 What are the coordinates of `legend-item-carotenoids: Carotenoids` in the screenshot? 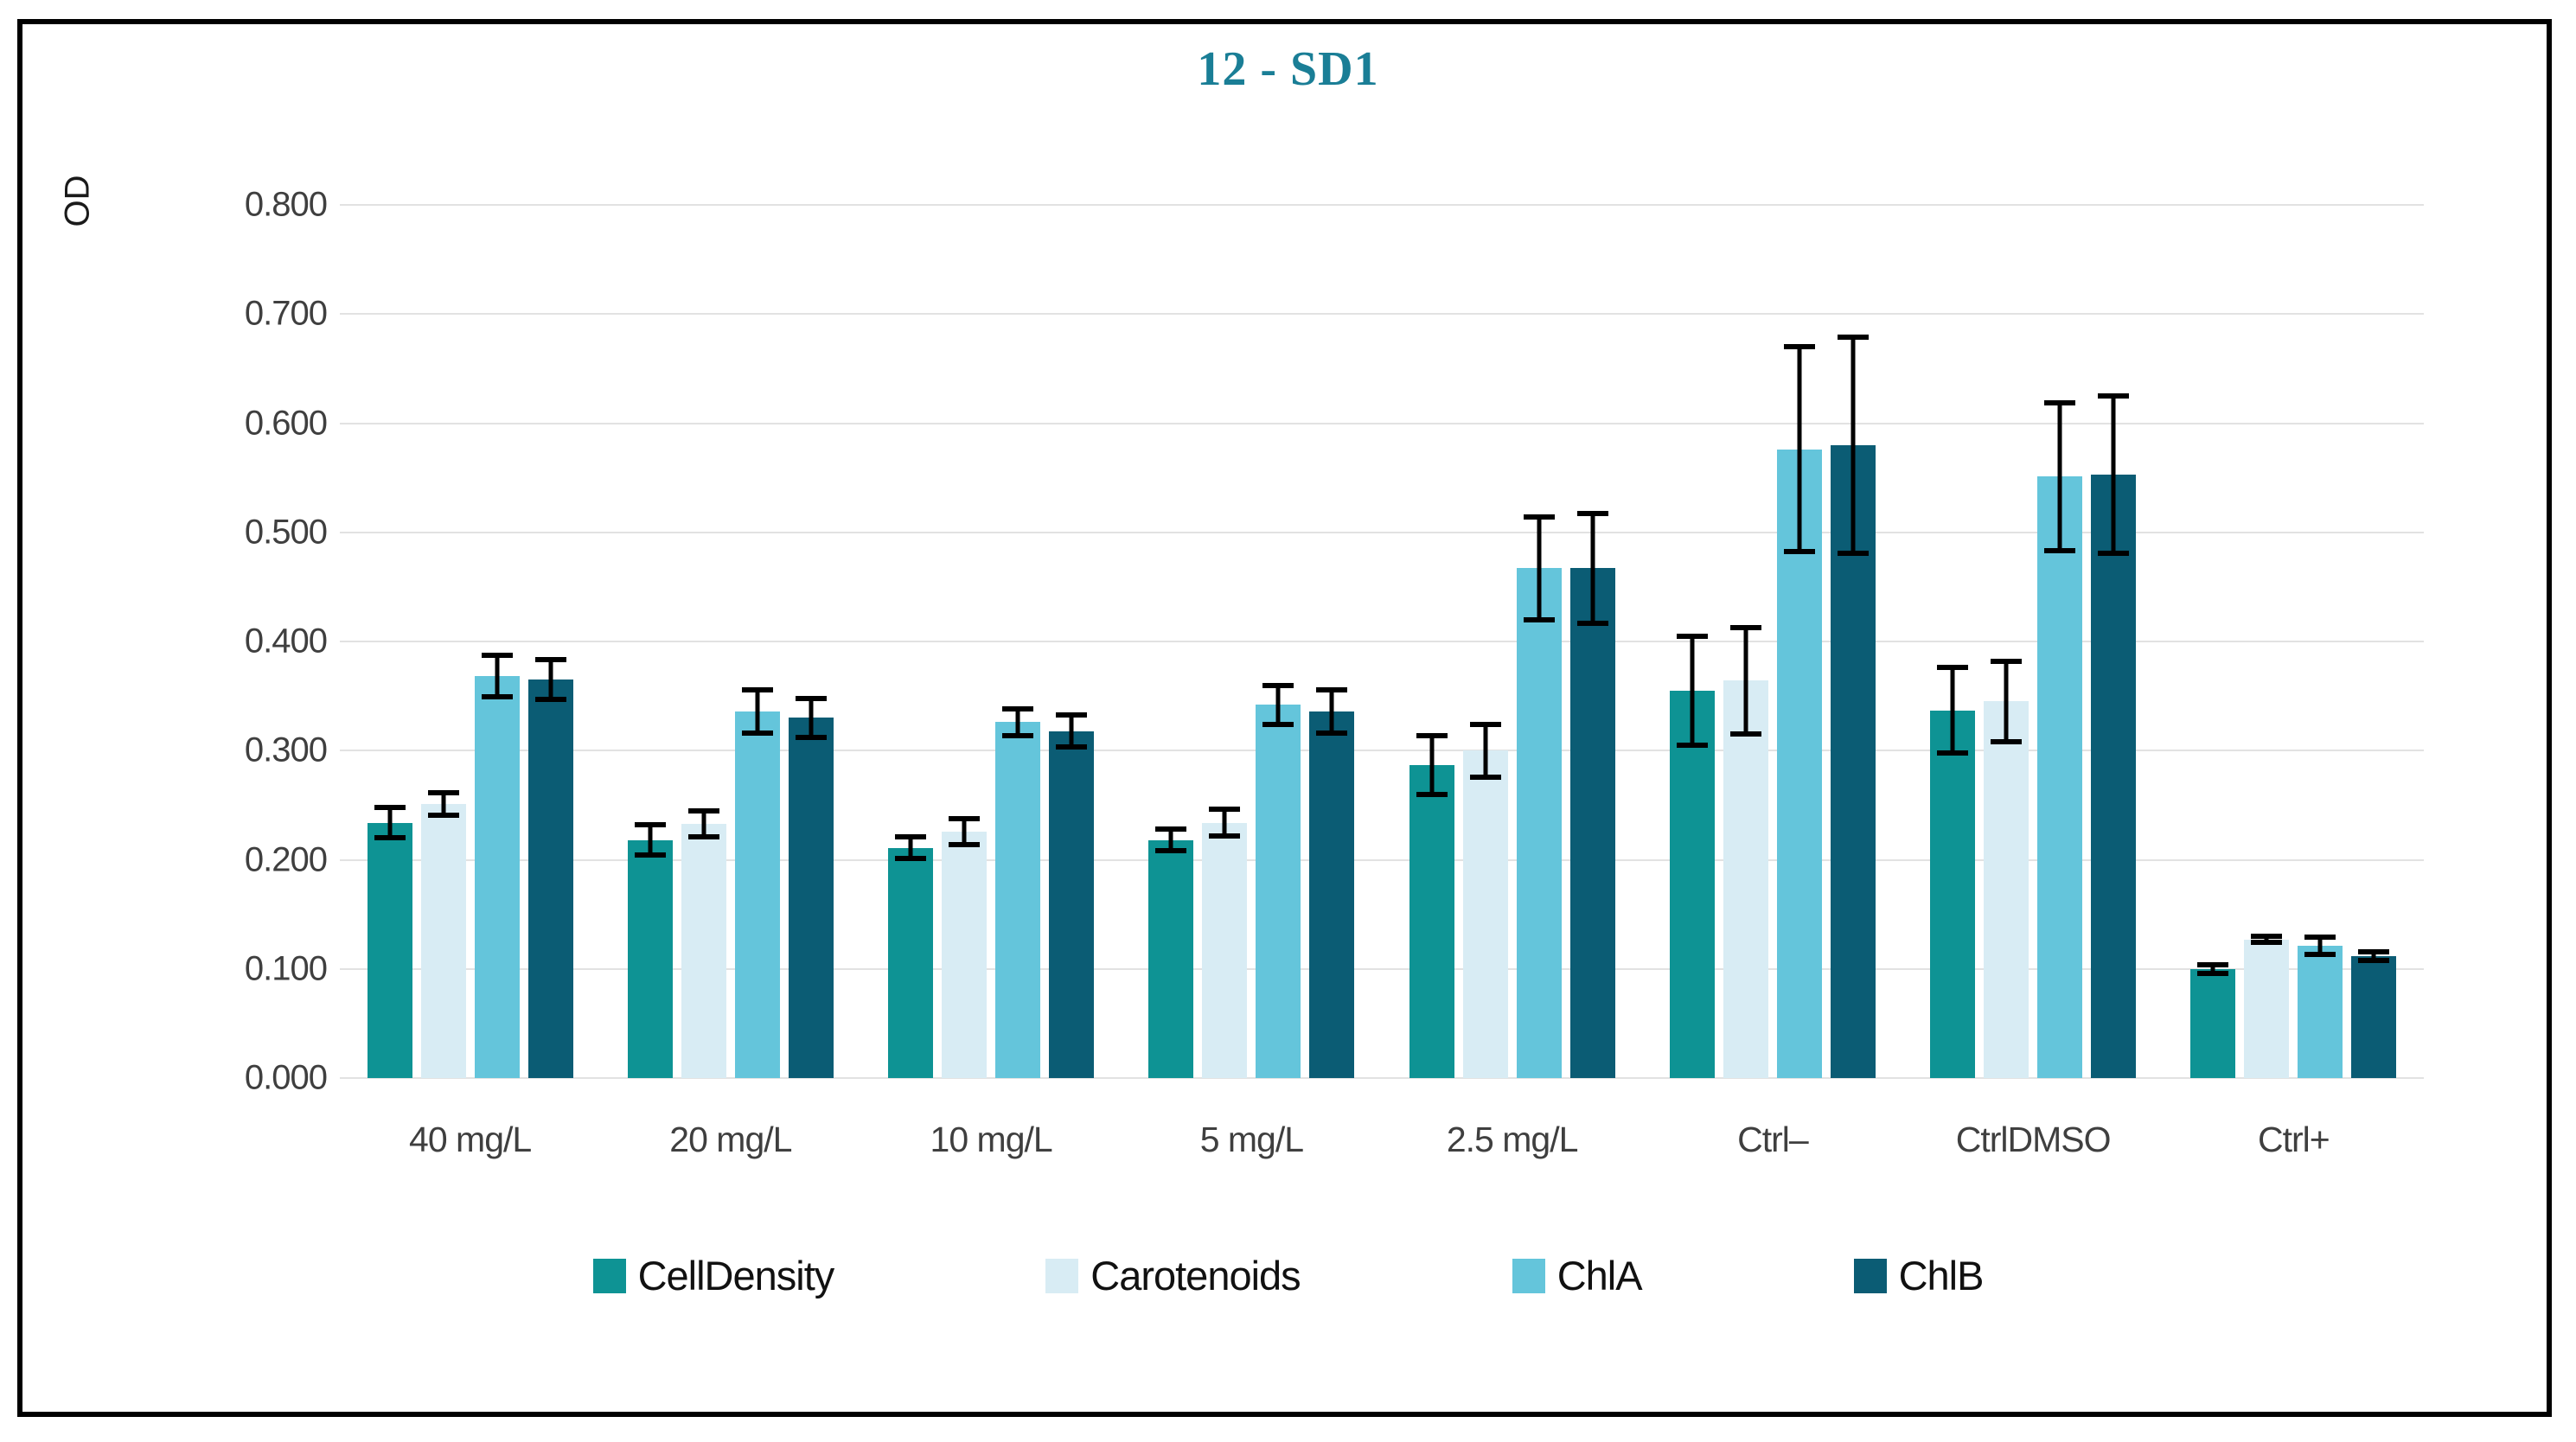 It's located at (1173, 1275).